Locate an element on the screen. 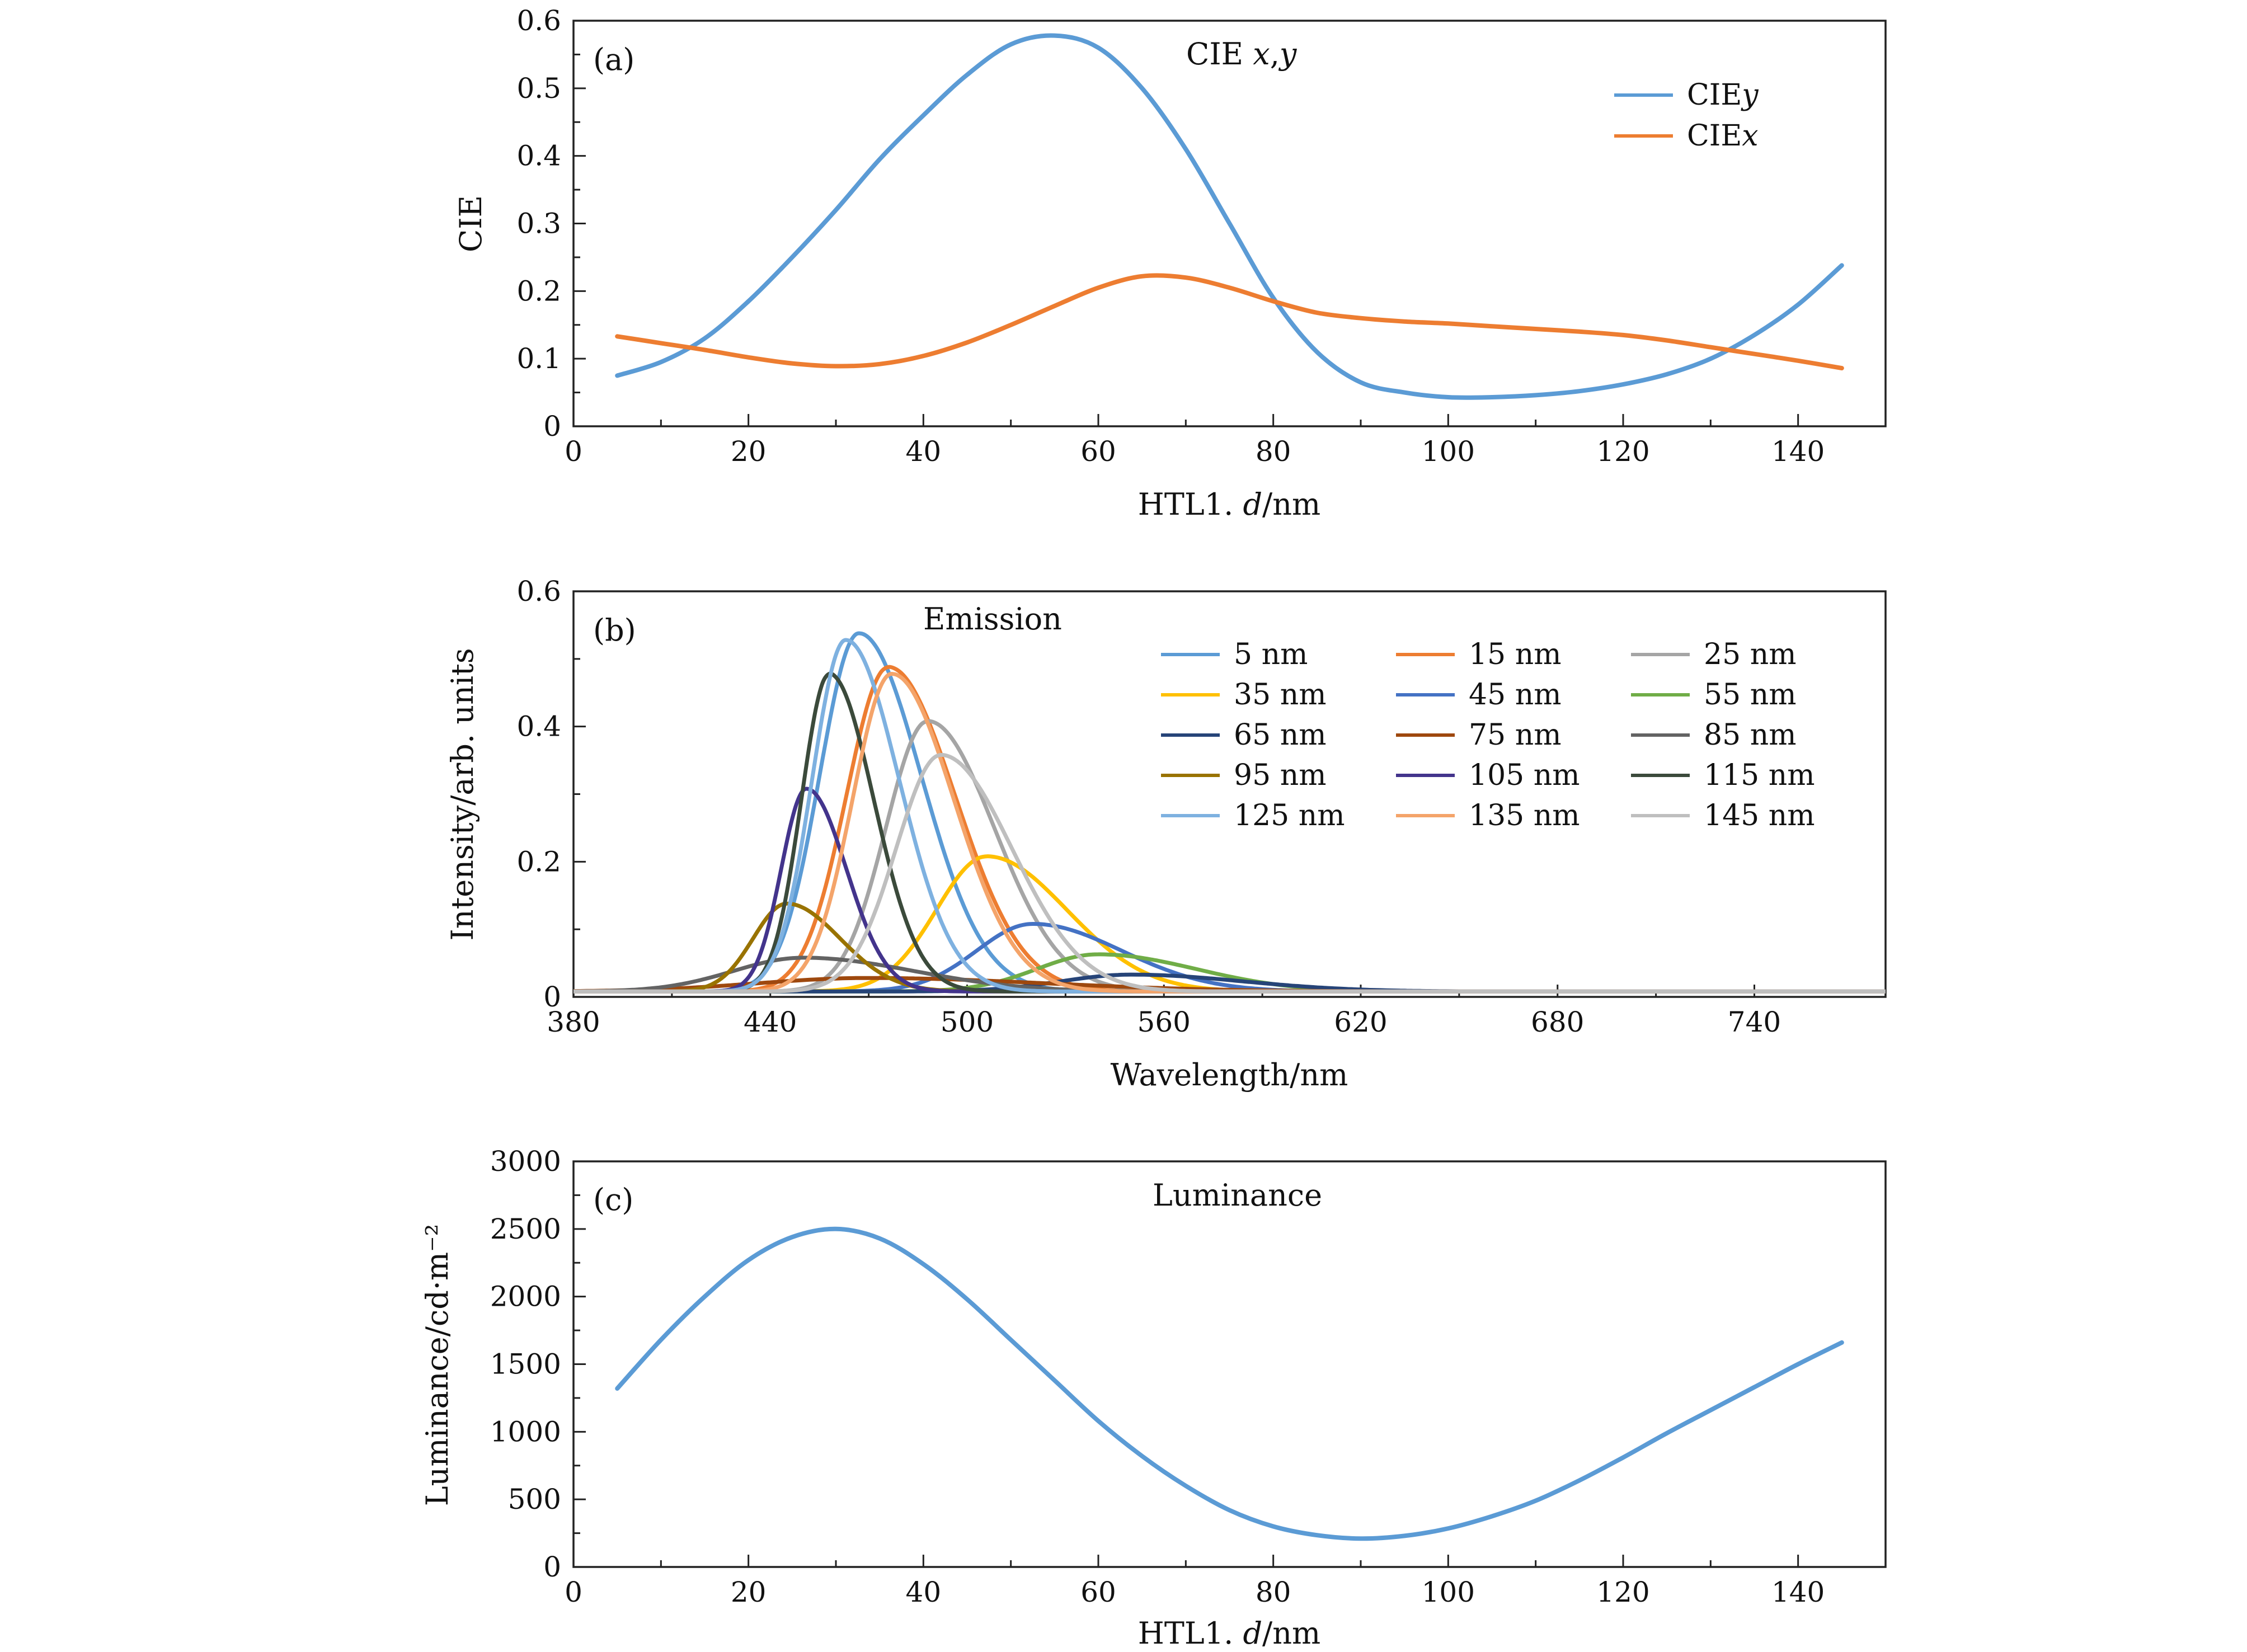 The width and height of the screenshot is (2247, 1652). cie-x-tick-label: 80 is located at coordinates (1273, 452).